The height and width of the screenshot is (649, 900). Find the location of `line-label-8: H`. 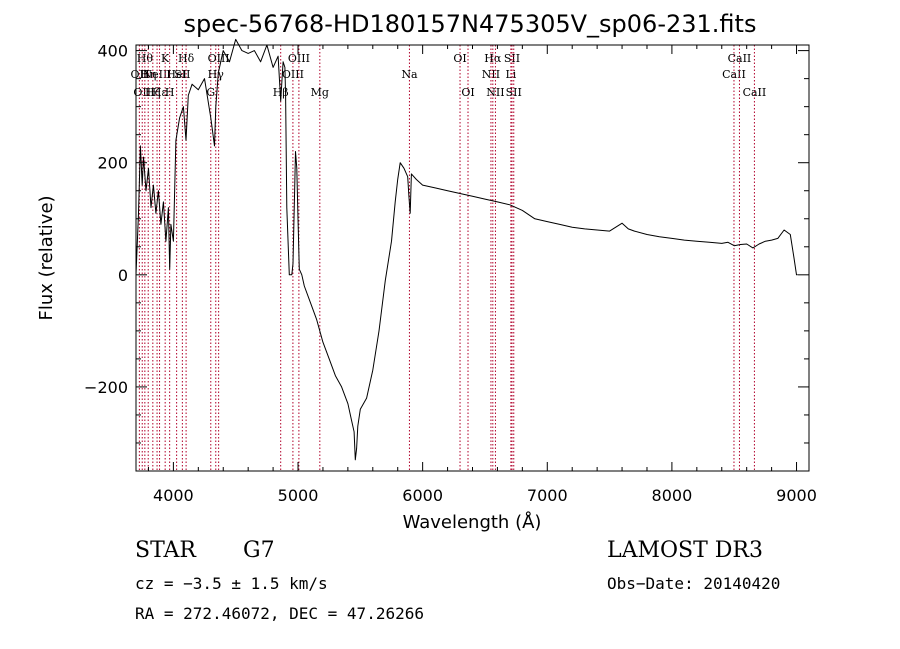

line-label-8: H is located at coordinates (170, 92).